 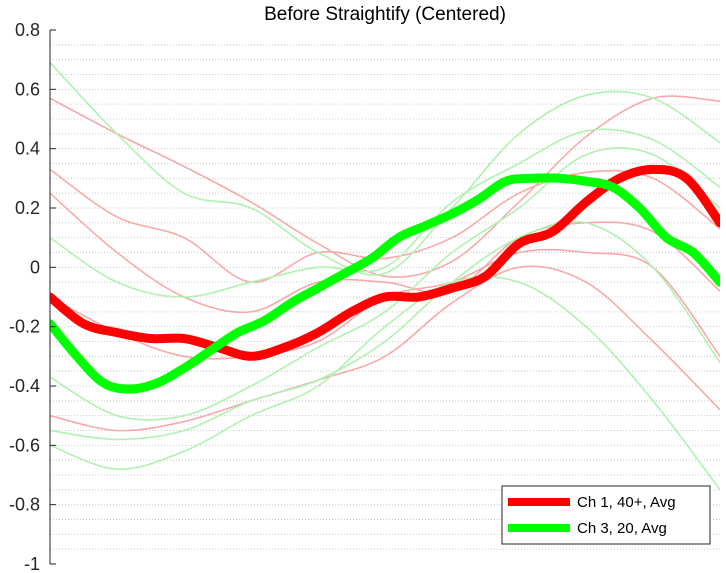 I want to click on y-tick-label: -0.4, so click(x=24, y=386).